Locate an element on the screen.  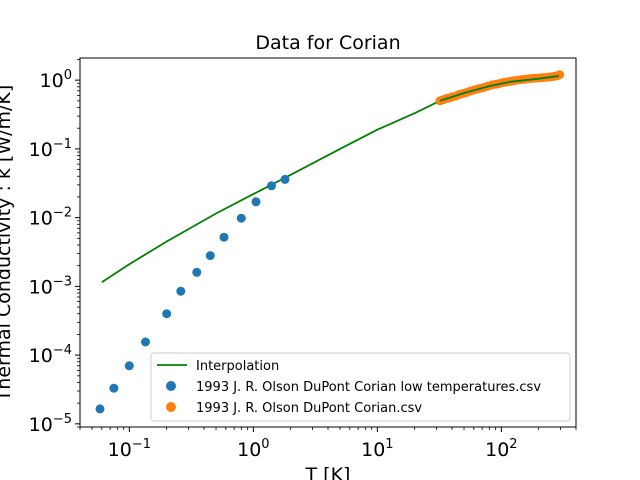
y-axis-ticks: 10⁻⁵ 10⁻⁴ 10⁻³ 10⁻² 10⁻¹ 10⁰ is located at coordinates (54, 247).